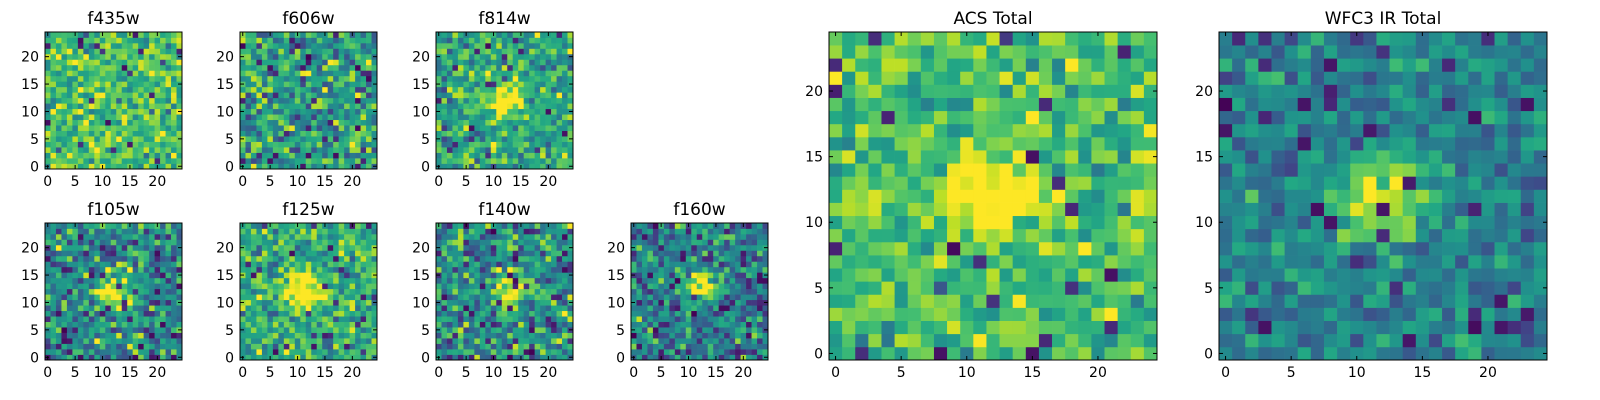 This screenshot has height=400, width=1600. Describe the element at coordinates (229, 358) in the screenshot. I see `y-tick-label: 0` at that location.